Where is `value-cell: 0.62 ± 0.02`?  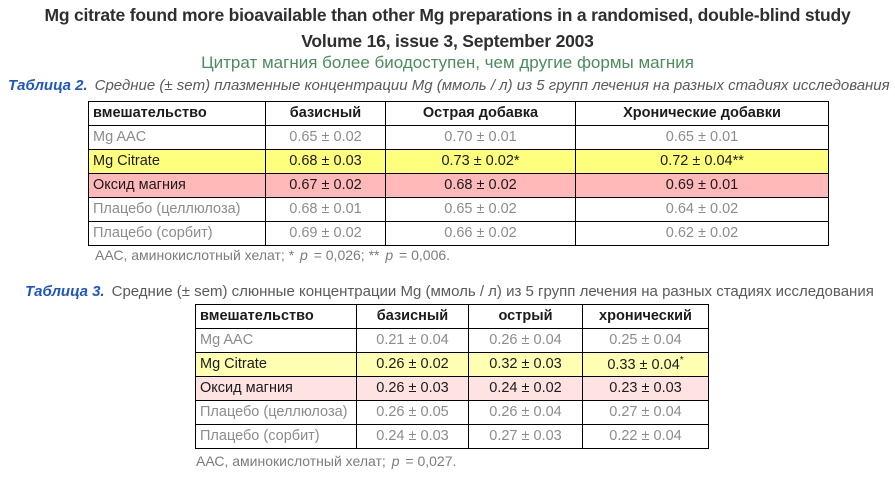
value-cell: 0.62 ± 0.02 is located at coordinates (702, 233).